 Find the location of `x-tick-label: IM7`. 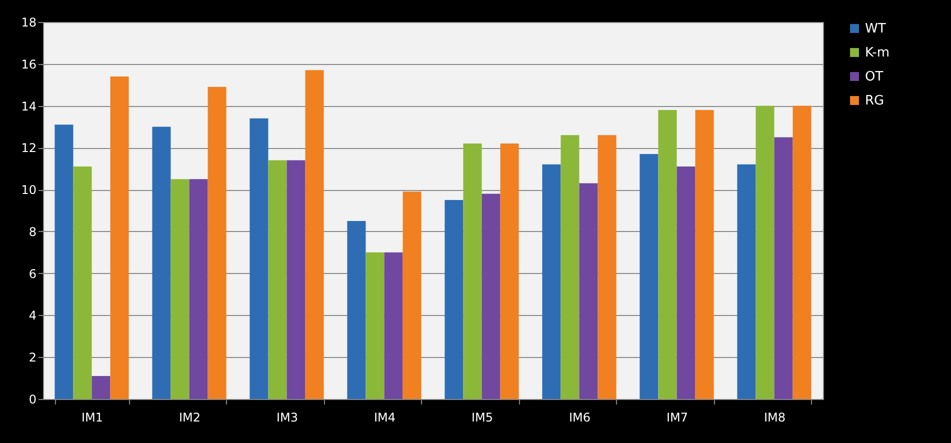

x-tick-label: IM7 is located at coordinates (677, 417).